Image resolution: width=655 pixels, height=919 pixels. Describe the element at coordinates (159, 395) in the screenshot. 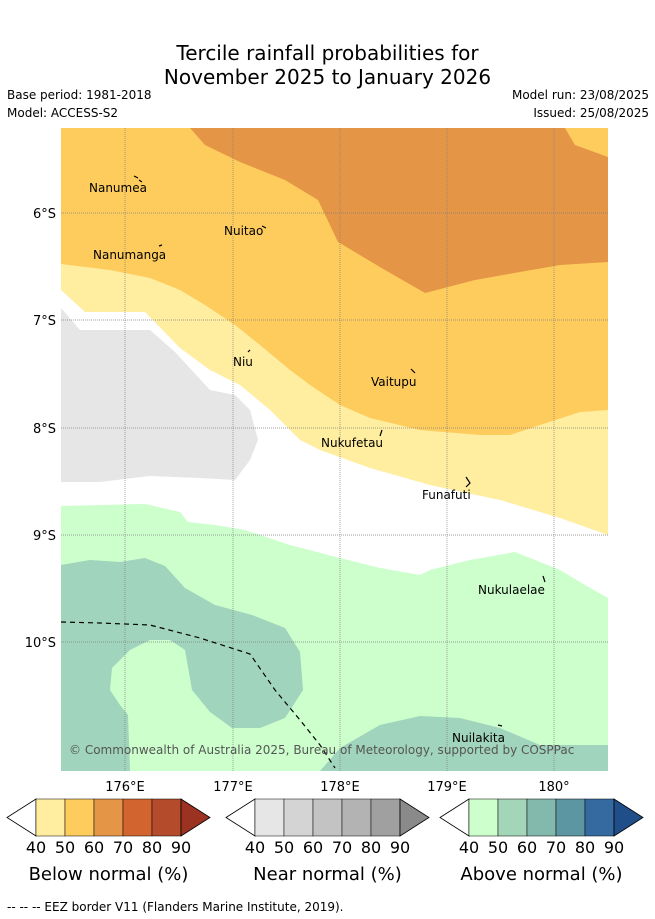

I see `near-normal-40-50-region` at that location.